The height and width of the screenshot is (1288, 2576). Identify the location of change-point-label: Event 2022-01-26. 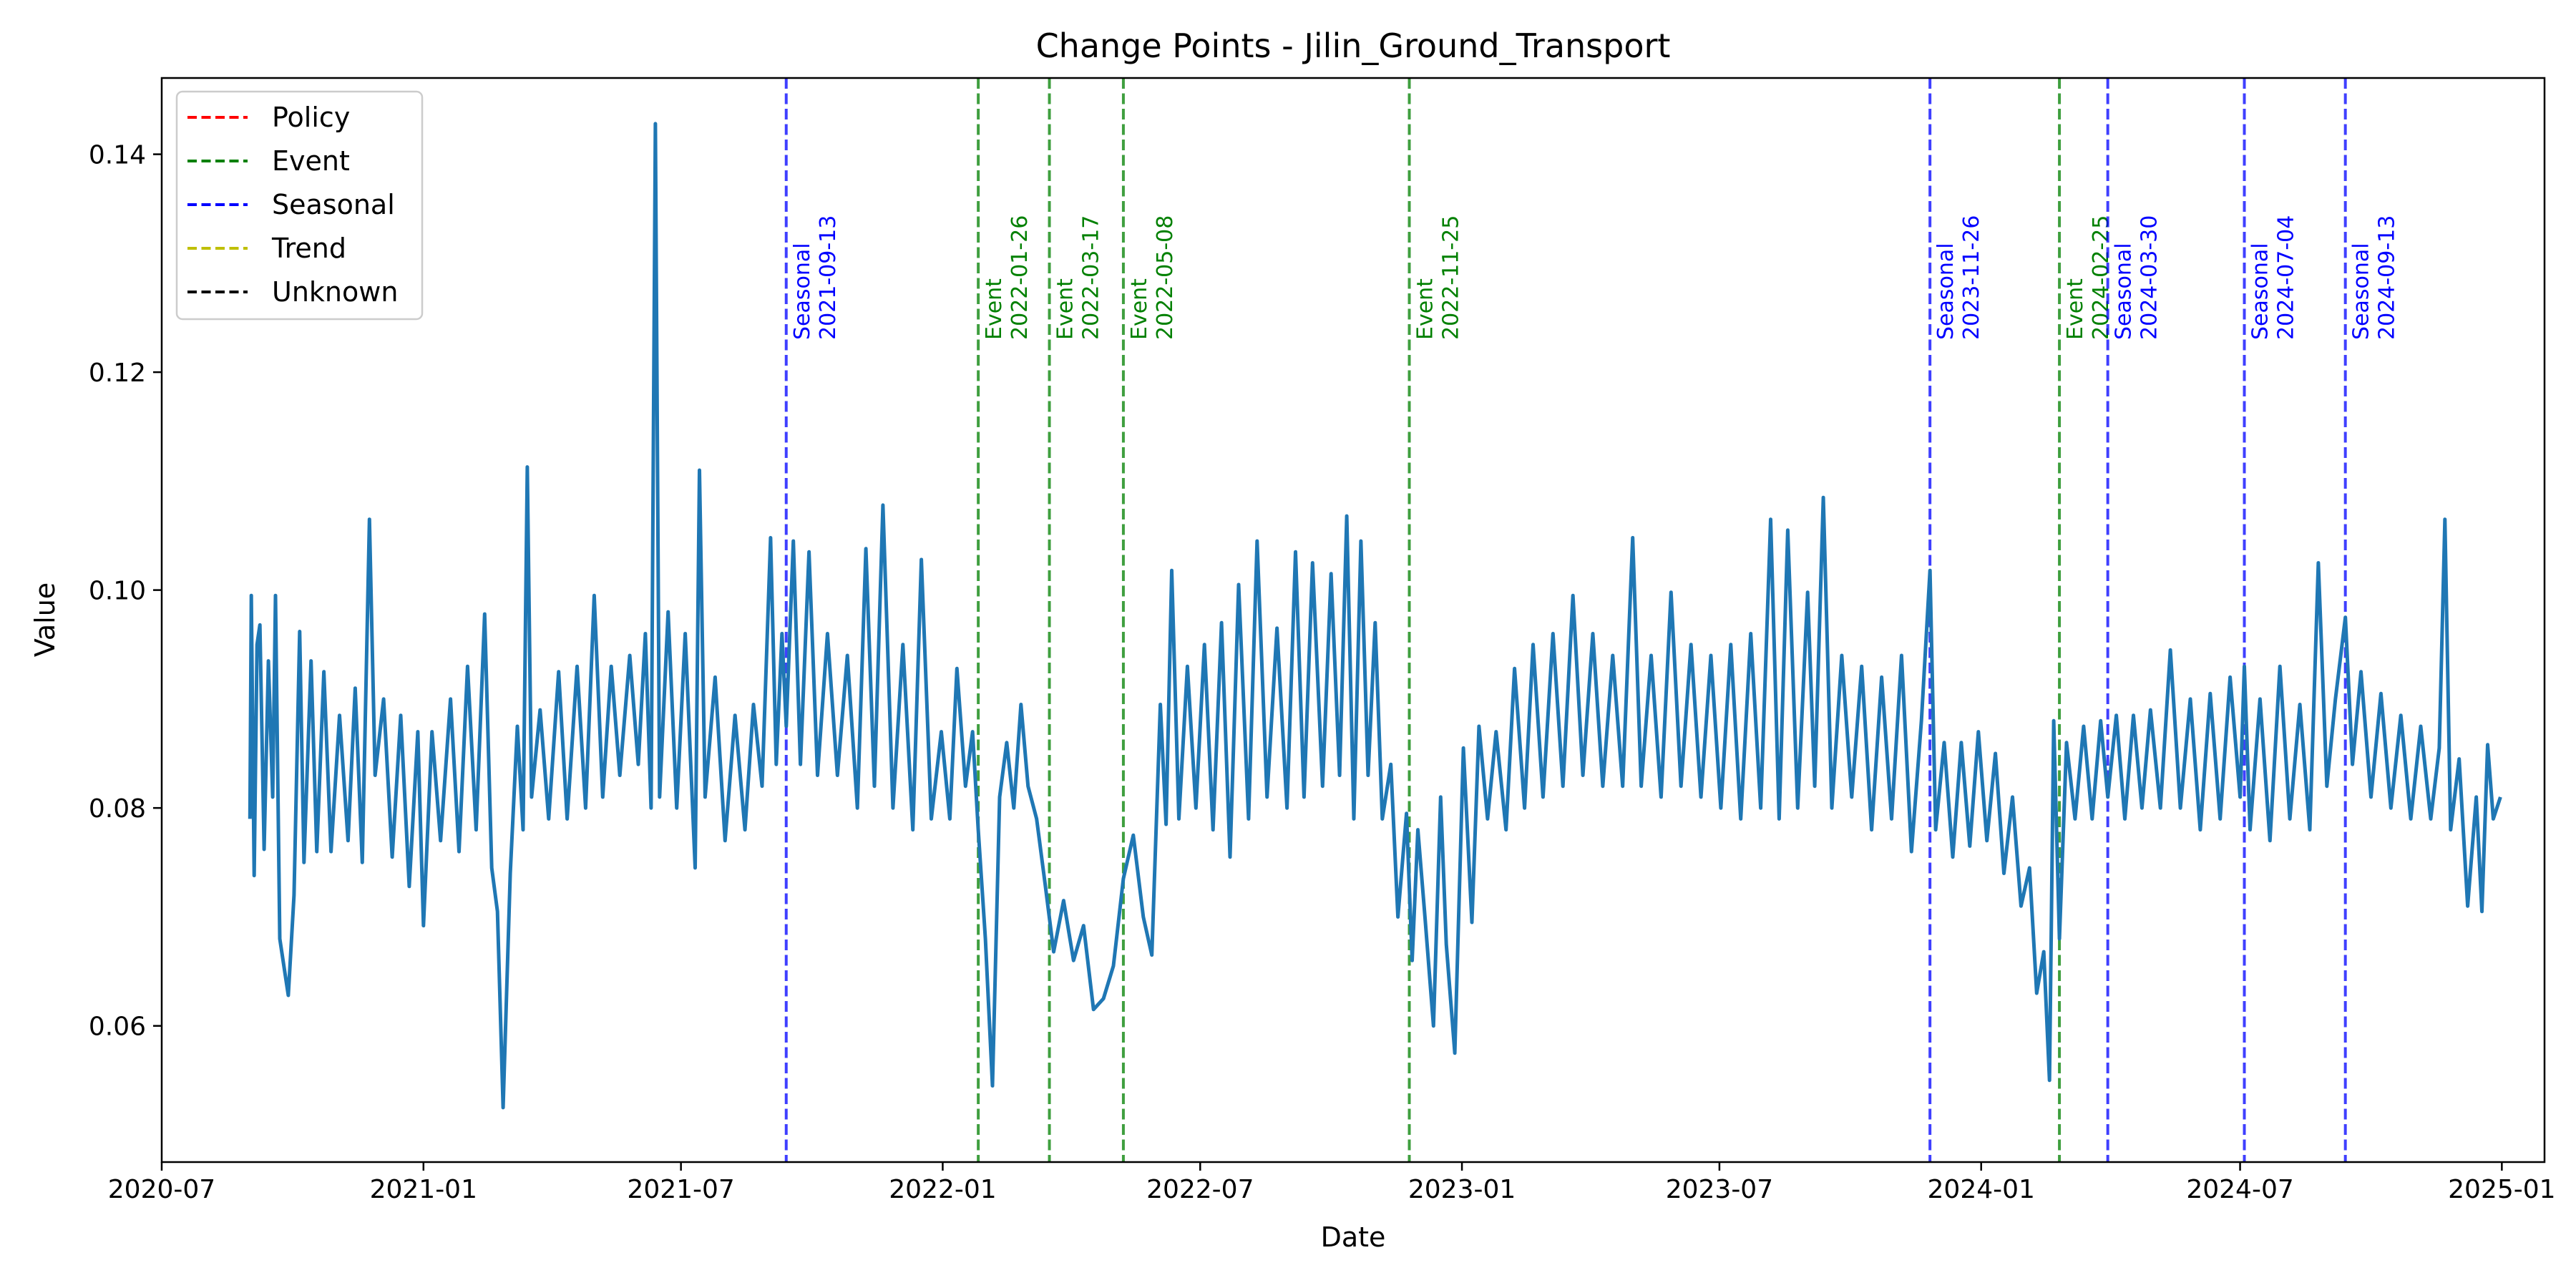
(1007, 277).